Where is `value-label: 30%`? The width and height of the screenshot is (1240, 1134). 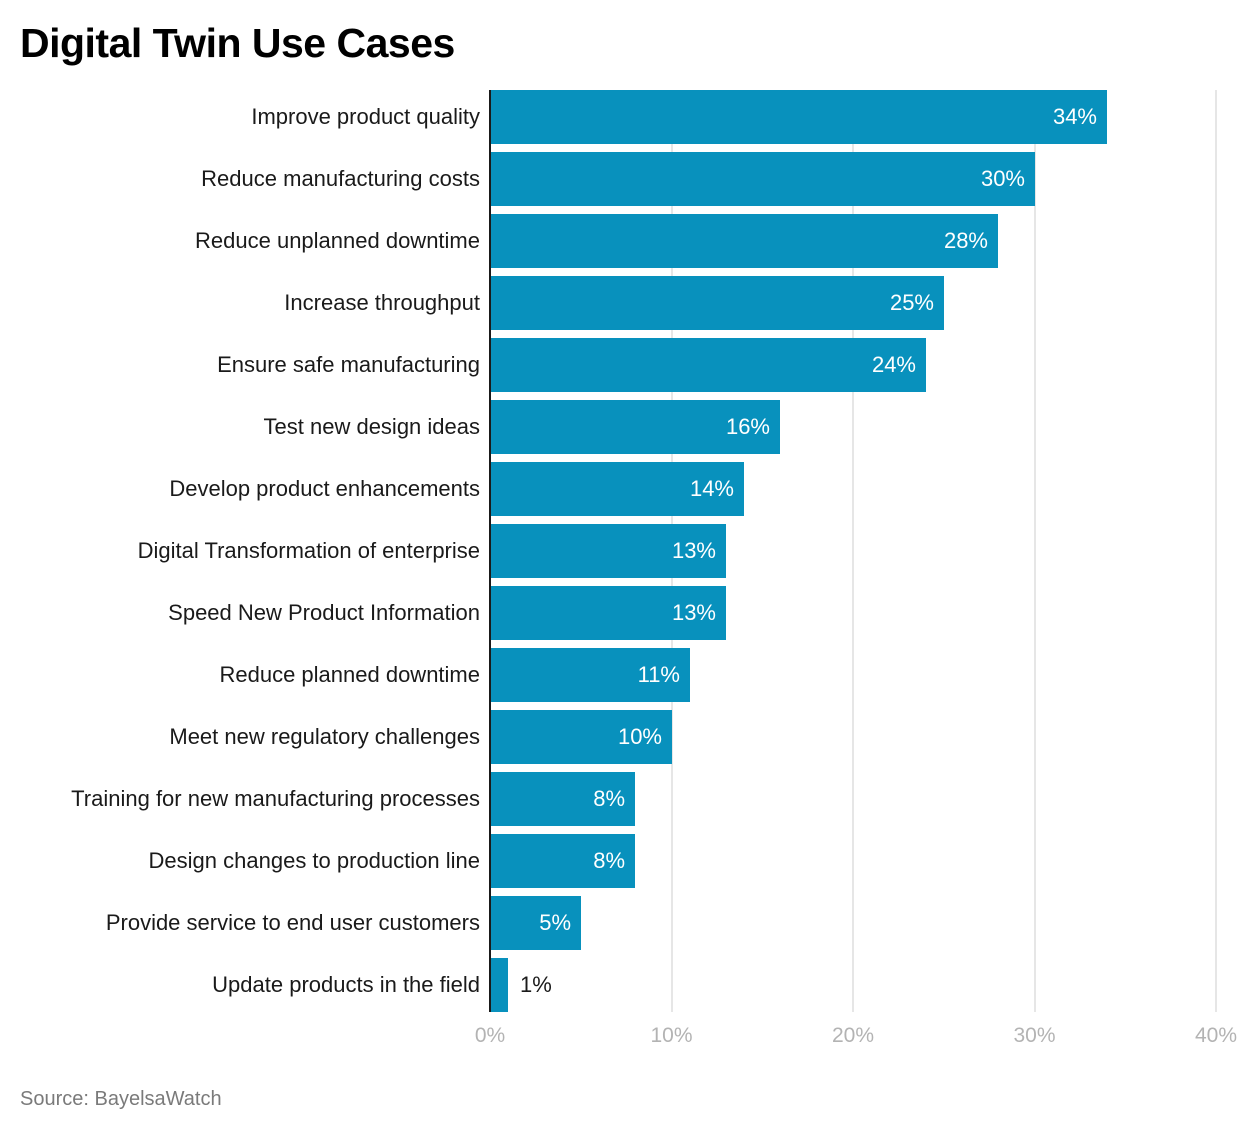 value-label: 30% is located at coordinates (1002, 178).